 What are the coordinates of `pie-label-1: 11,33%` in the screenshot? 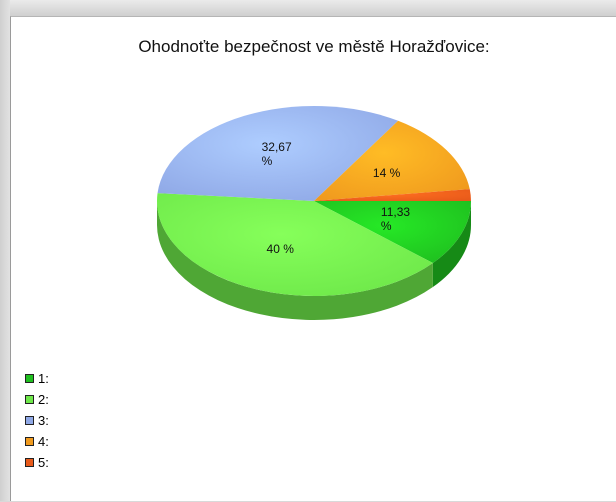 It's located at (395, 219).